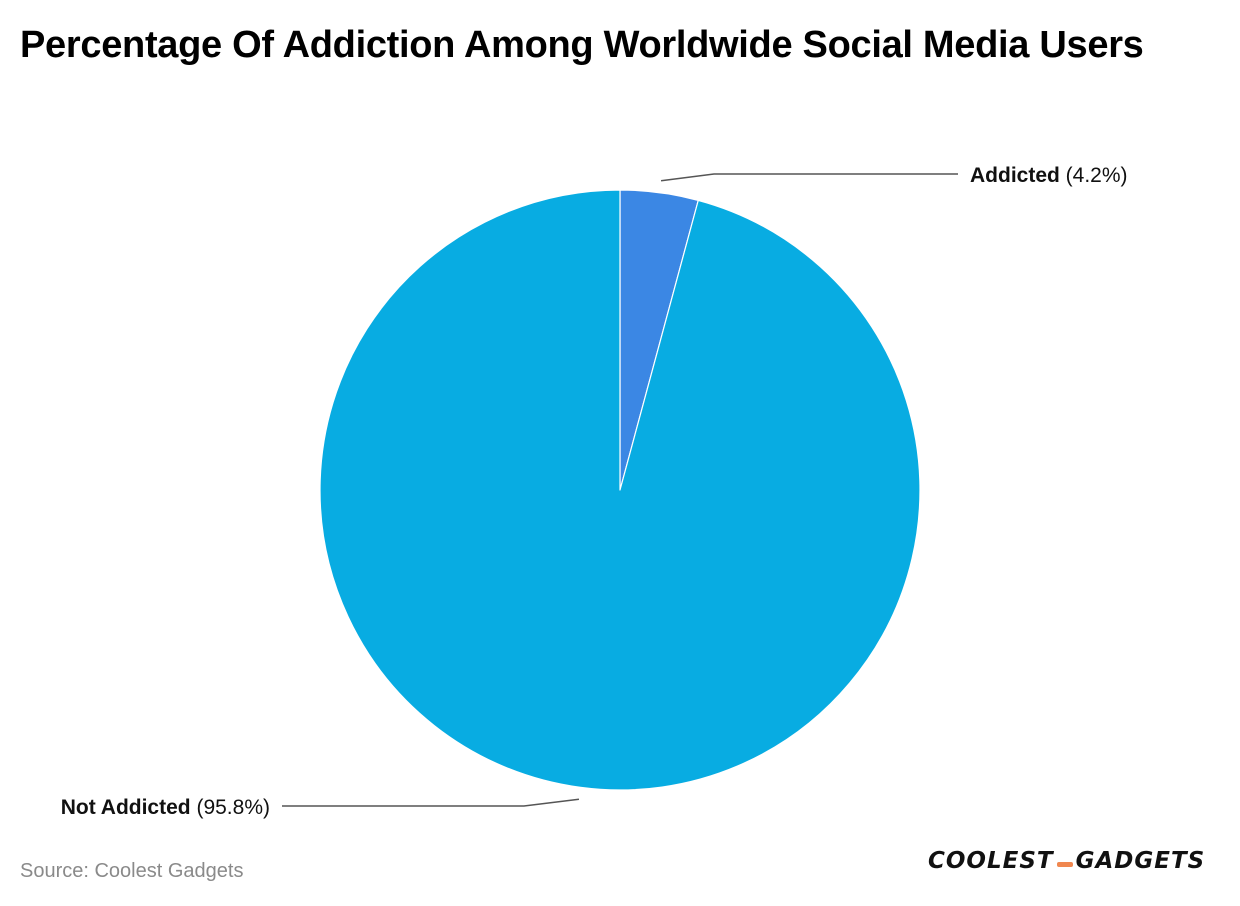 The image size is (1240, 906). I want to click on slice-label-not-addicted: Not Addicted (95.8%), so click(165, 807).